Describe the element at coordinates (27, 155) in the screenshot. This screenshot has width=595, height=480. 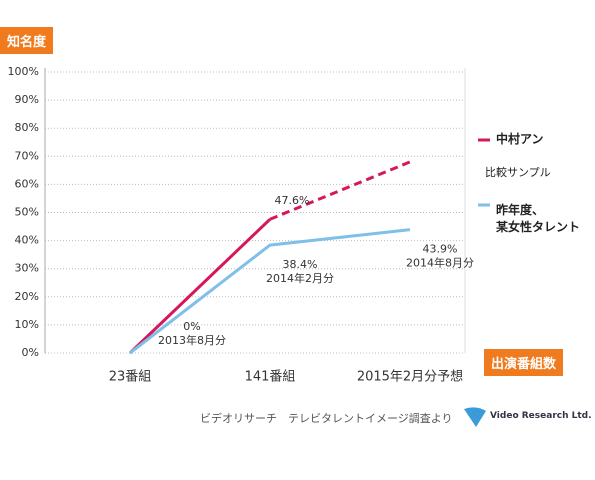
I see `y-tick-label: 70%` at that location.